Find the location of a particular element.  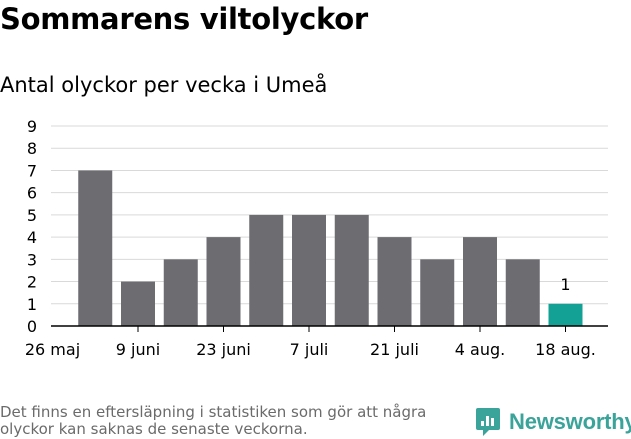

bar-9-juni is located at coordinates (138, 303).